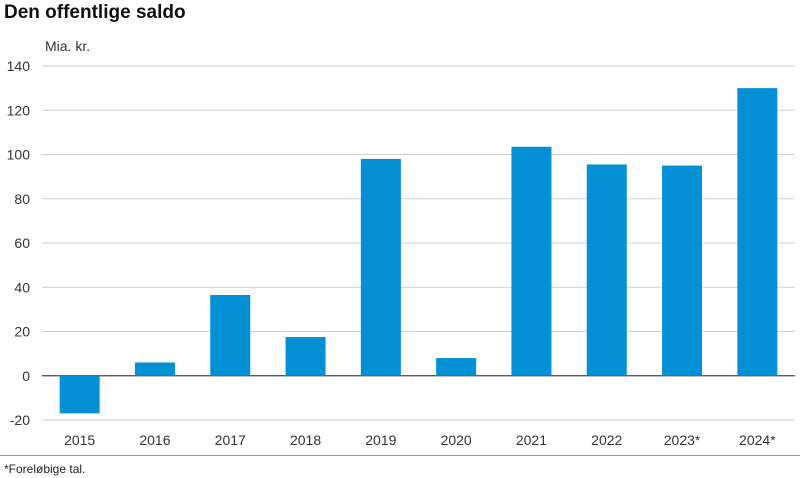  Describe the element at coordinates (79, 440) in the screenshot. I see `x-tick-label: 2015` at that location.